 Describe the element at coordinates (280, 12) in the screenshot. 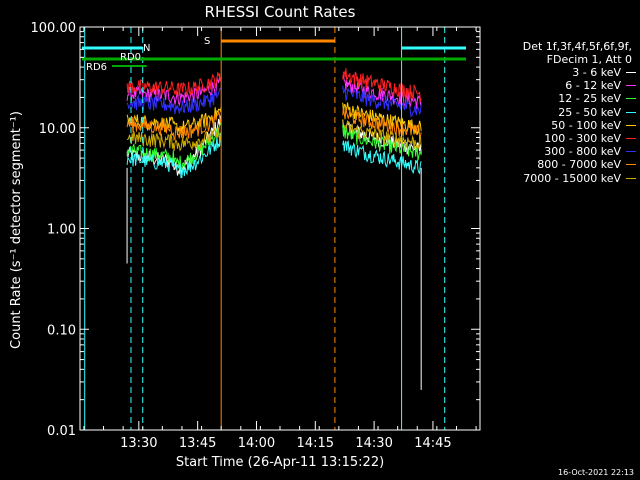

I see `chart-title: RHESSI Count Rates` at that location.